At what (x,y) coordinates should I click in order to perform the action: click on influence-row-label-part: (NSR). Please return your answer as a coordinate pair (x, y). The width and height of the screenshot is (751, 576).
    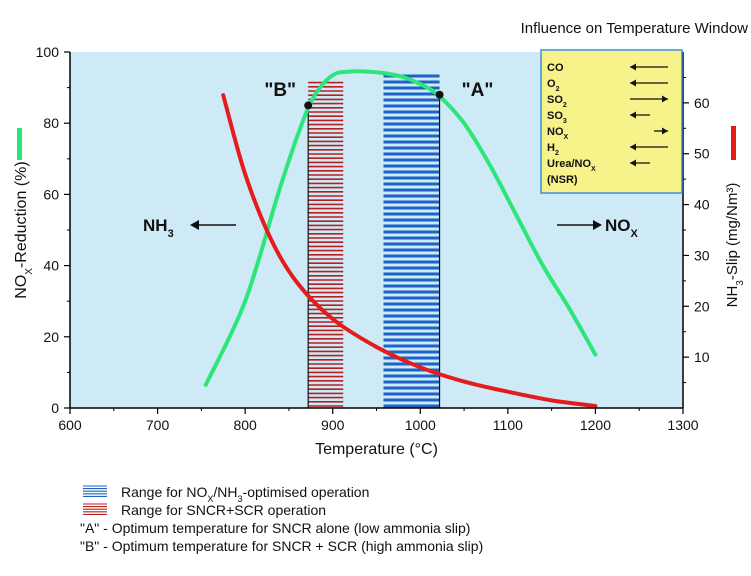
    Looking at the image, I should click on (562, 180).